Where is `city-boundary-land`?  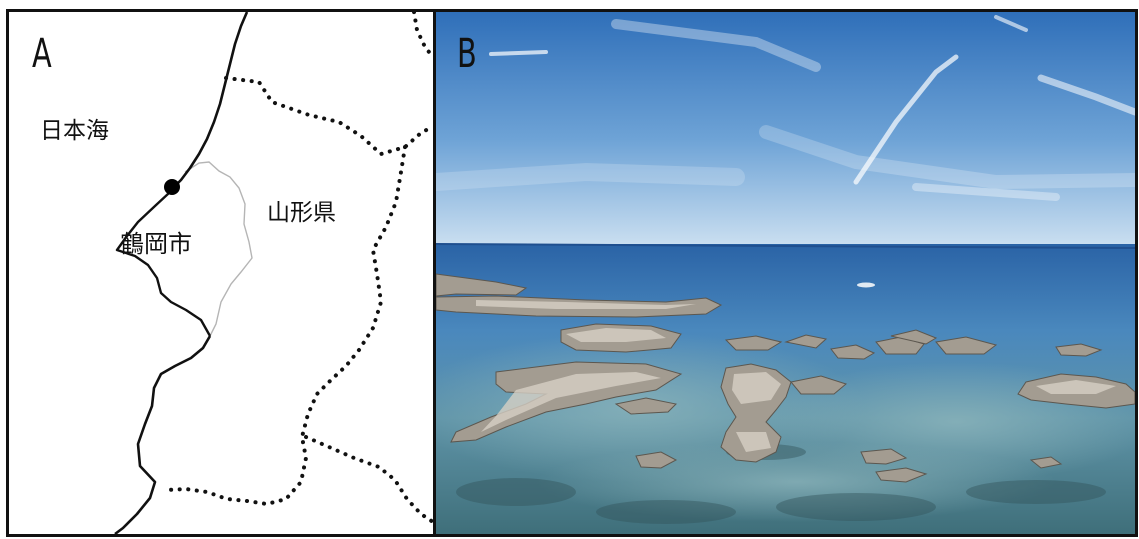 city-boundary-land is located at coordinates (163, 264).